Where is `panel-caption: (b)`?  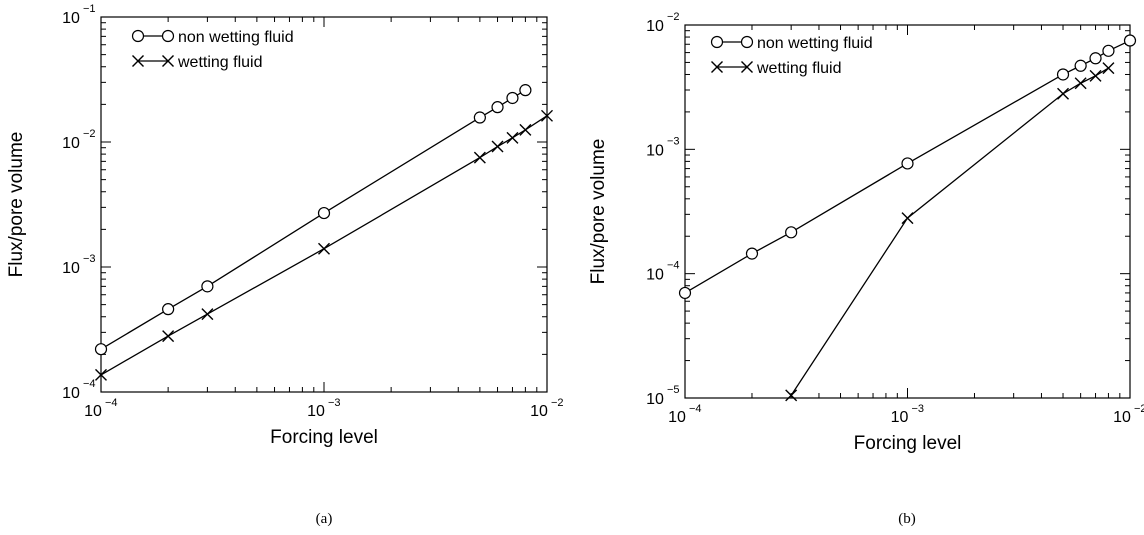
panel-caption: (b) is located at coordinates (907, 519).